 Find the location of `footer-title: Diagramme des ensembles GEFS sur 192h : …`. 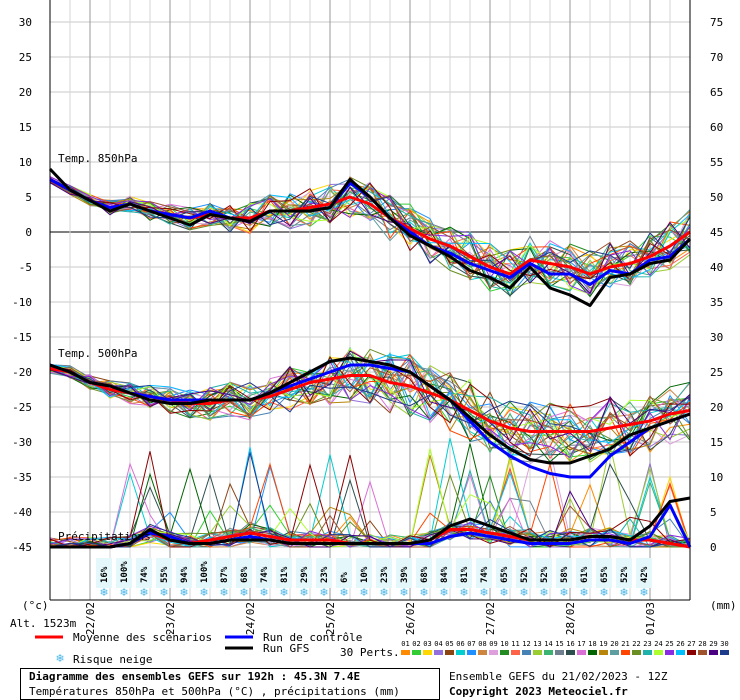

footer-title: Diagramme des ensembles GEFS sur 192h : … is located at coordinates (195, 676).